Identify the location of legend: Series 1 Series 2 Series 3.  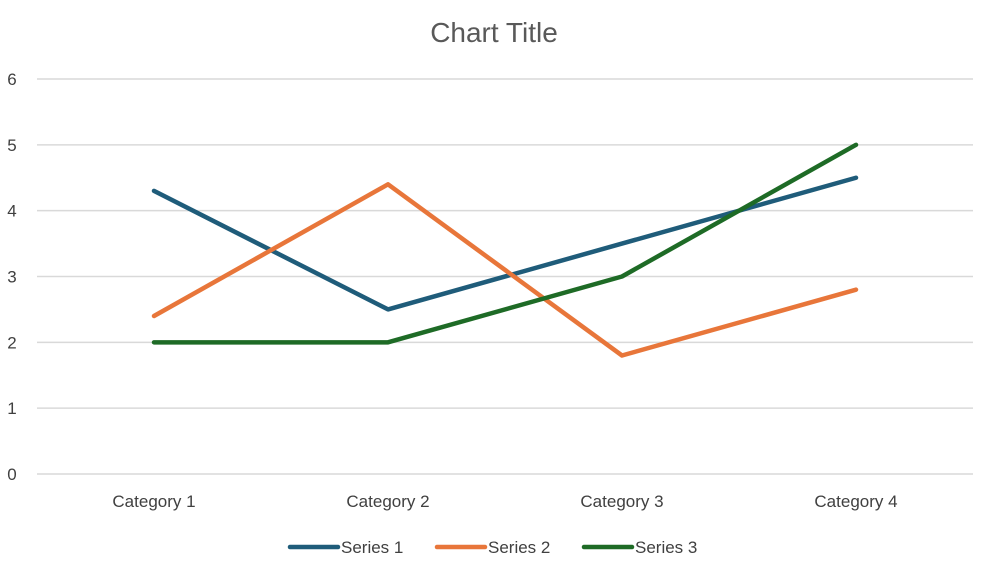
(492, 547).